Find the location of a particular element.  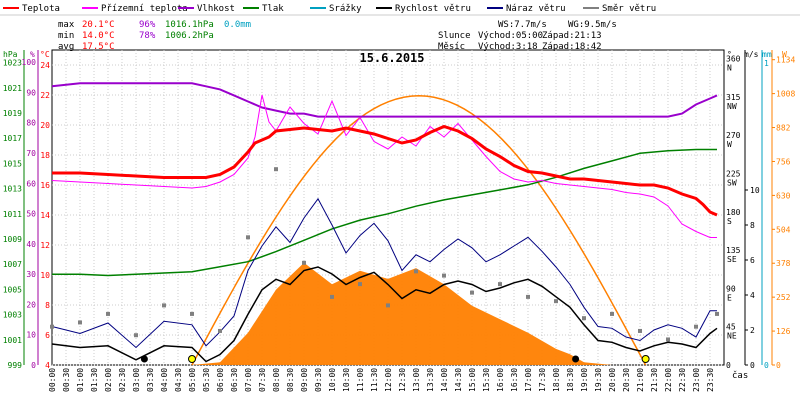

moon-set: Západ:18:42 is located at coordinates (572, 47).